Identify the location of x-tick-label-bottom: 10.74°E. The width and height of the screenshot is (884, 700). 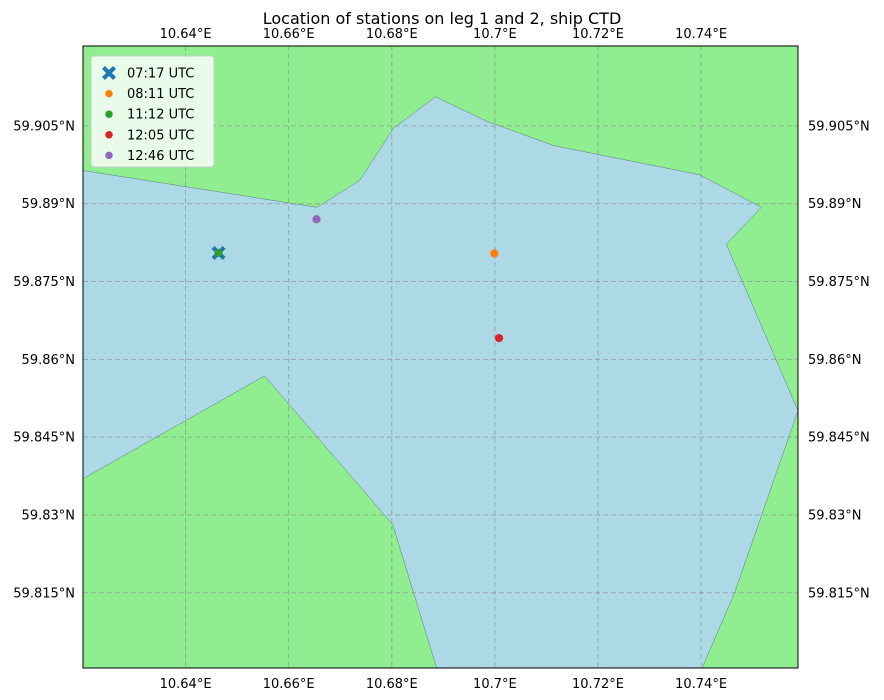
(701, 684).